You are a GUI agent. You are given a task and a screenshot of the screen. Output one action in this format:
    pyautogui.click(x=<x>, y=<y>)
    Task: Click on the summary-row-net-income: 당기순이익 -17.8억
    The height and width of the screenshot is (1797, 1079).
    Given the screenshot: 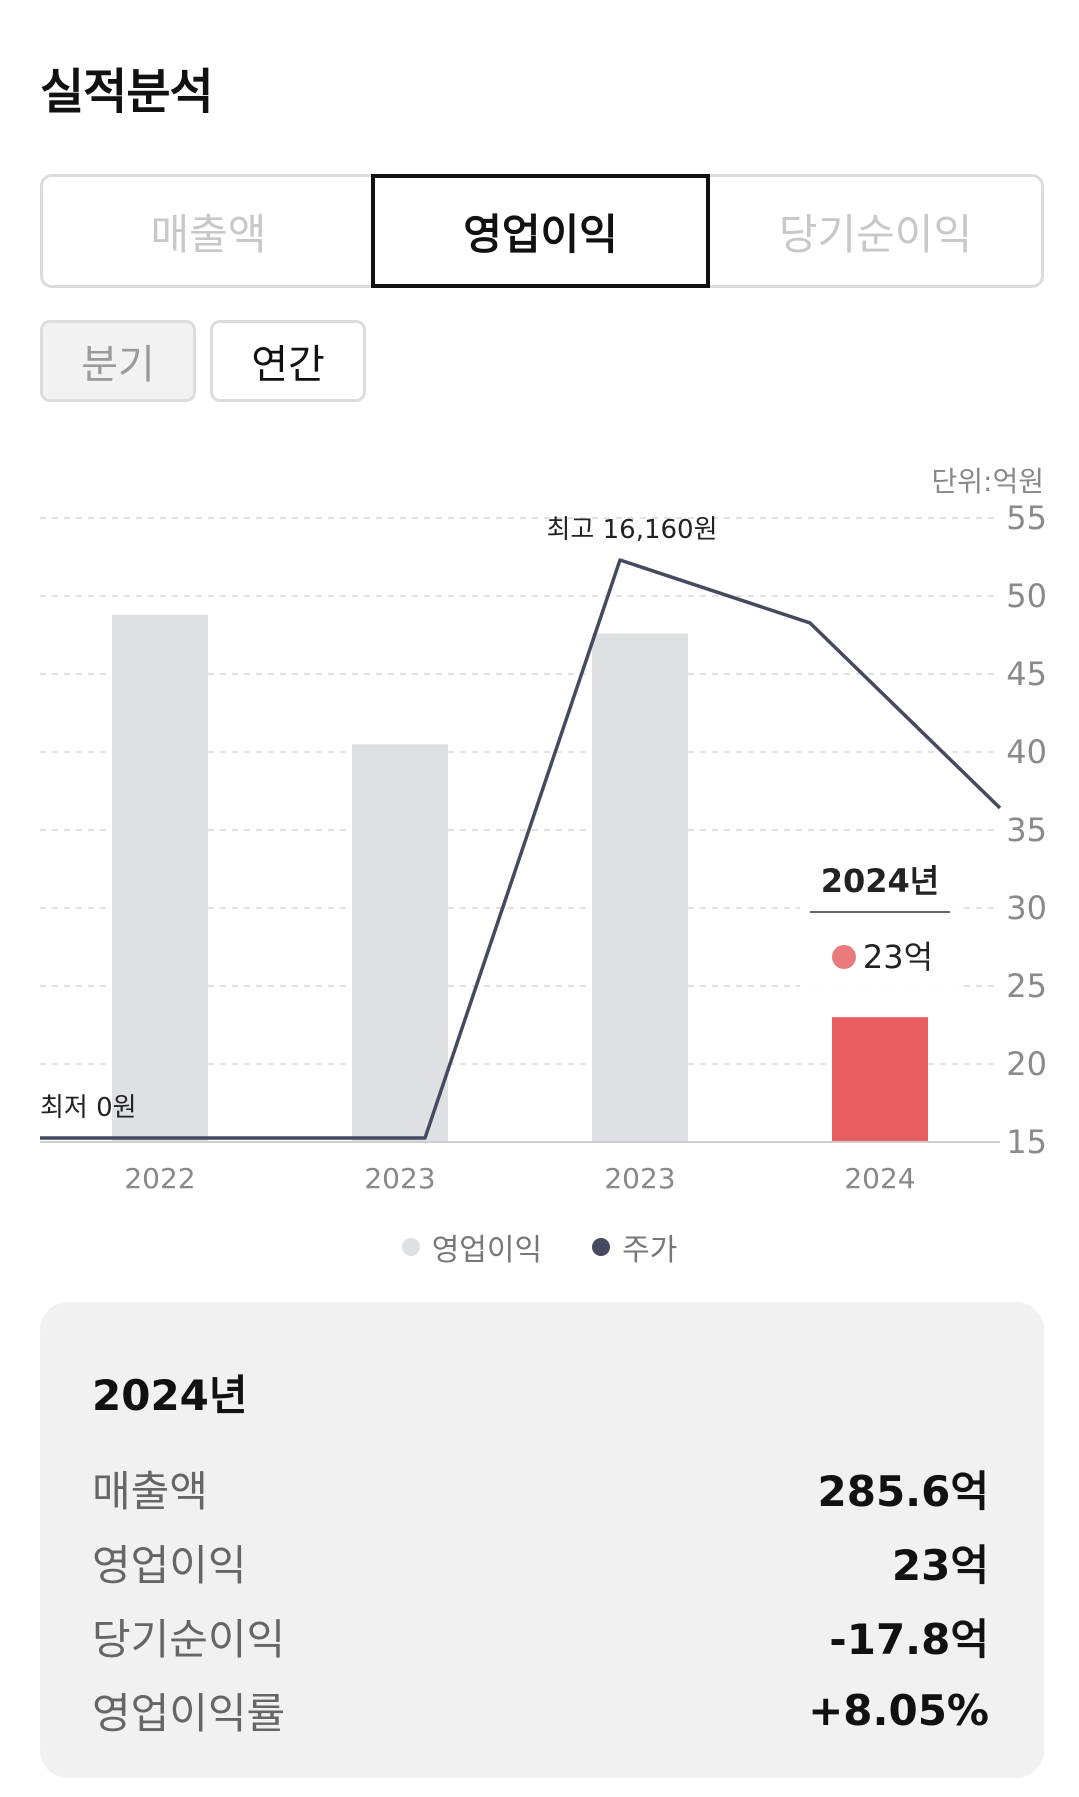 What is the action you would take?
    pyautogui.click(x=540, y=1636)
    